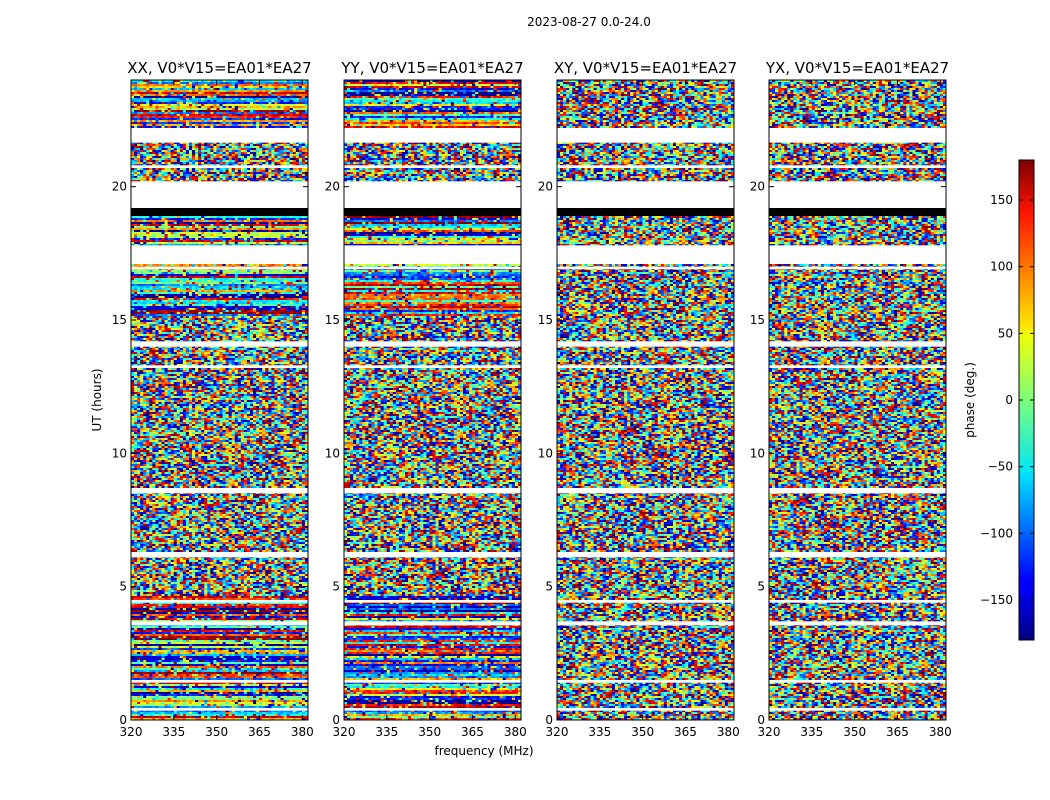  What do you see at coordinates (1000, 467) in the screenshot?
I see `colorbar-tick-label: −50` at bounding box center [1000, 467].